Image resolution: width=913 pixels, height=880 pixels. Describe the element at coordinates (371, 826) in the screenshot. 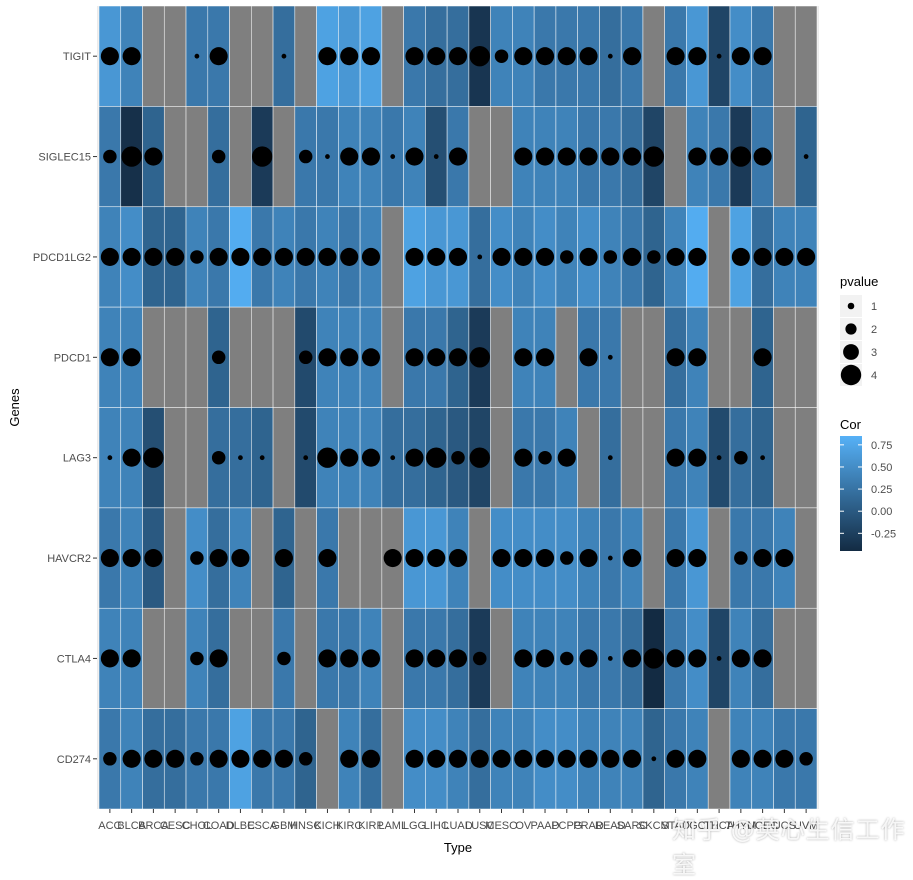

I see `x-tick-label: KIRP` at that location.